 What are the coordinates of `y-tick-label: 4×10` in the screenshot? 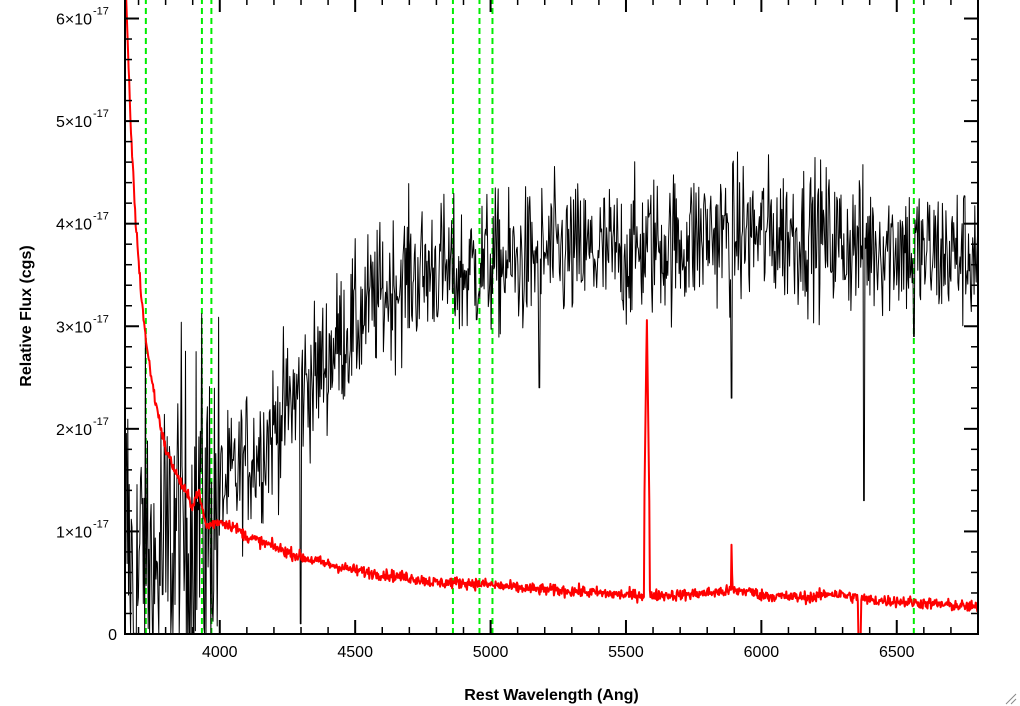 It's located at (74, 225).